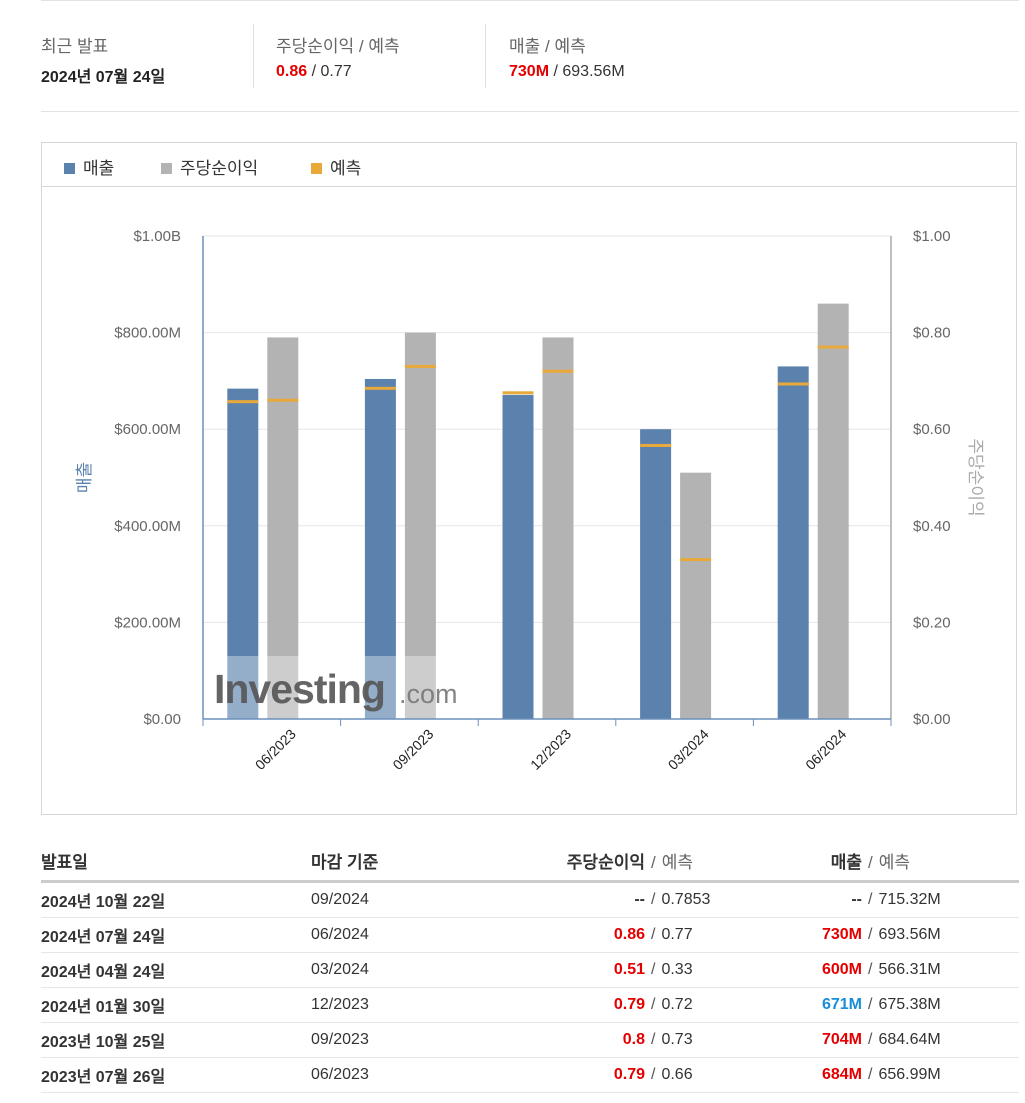 Image resolution: width=1025 pixels, height=1103 pixels. What do you see at coordinates (677, 1074) in the screenshot?
I see `row-eps-forecast: 0.66` at bounding box center [677, 1074].